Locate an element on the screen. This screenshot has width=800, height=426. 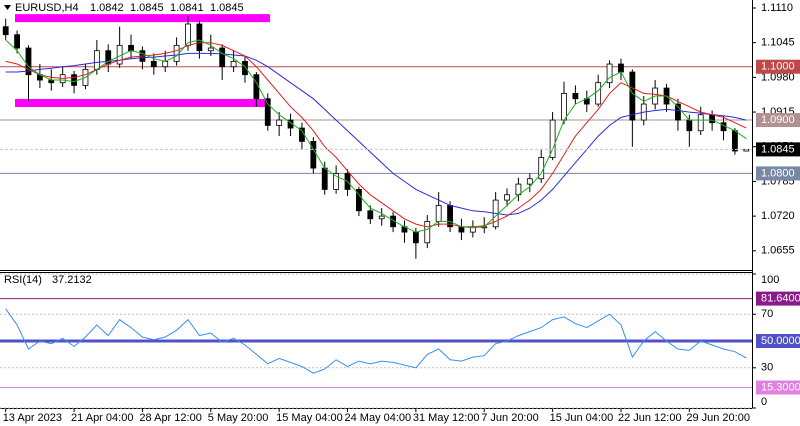
level-label: 50.0000 is located at coordinates (780, 341).